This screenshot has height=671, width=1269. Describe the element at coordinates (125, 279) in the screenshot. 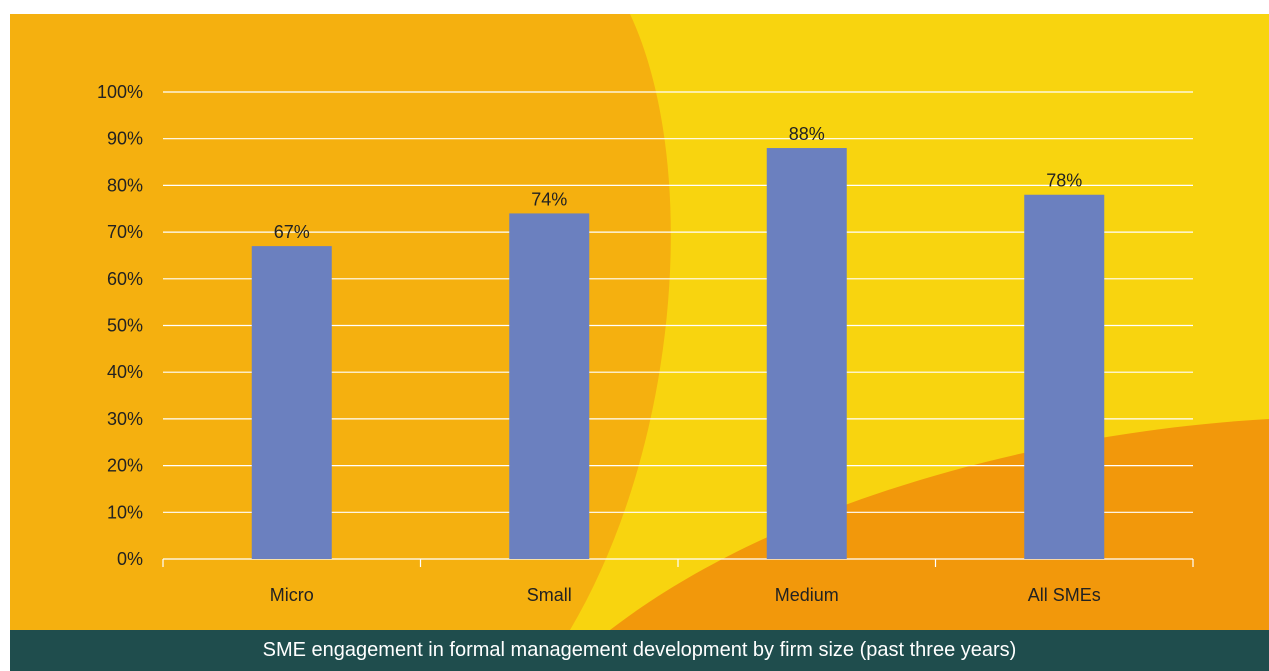

I see `y-tick-label: 60%` at that location.